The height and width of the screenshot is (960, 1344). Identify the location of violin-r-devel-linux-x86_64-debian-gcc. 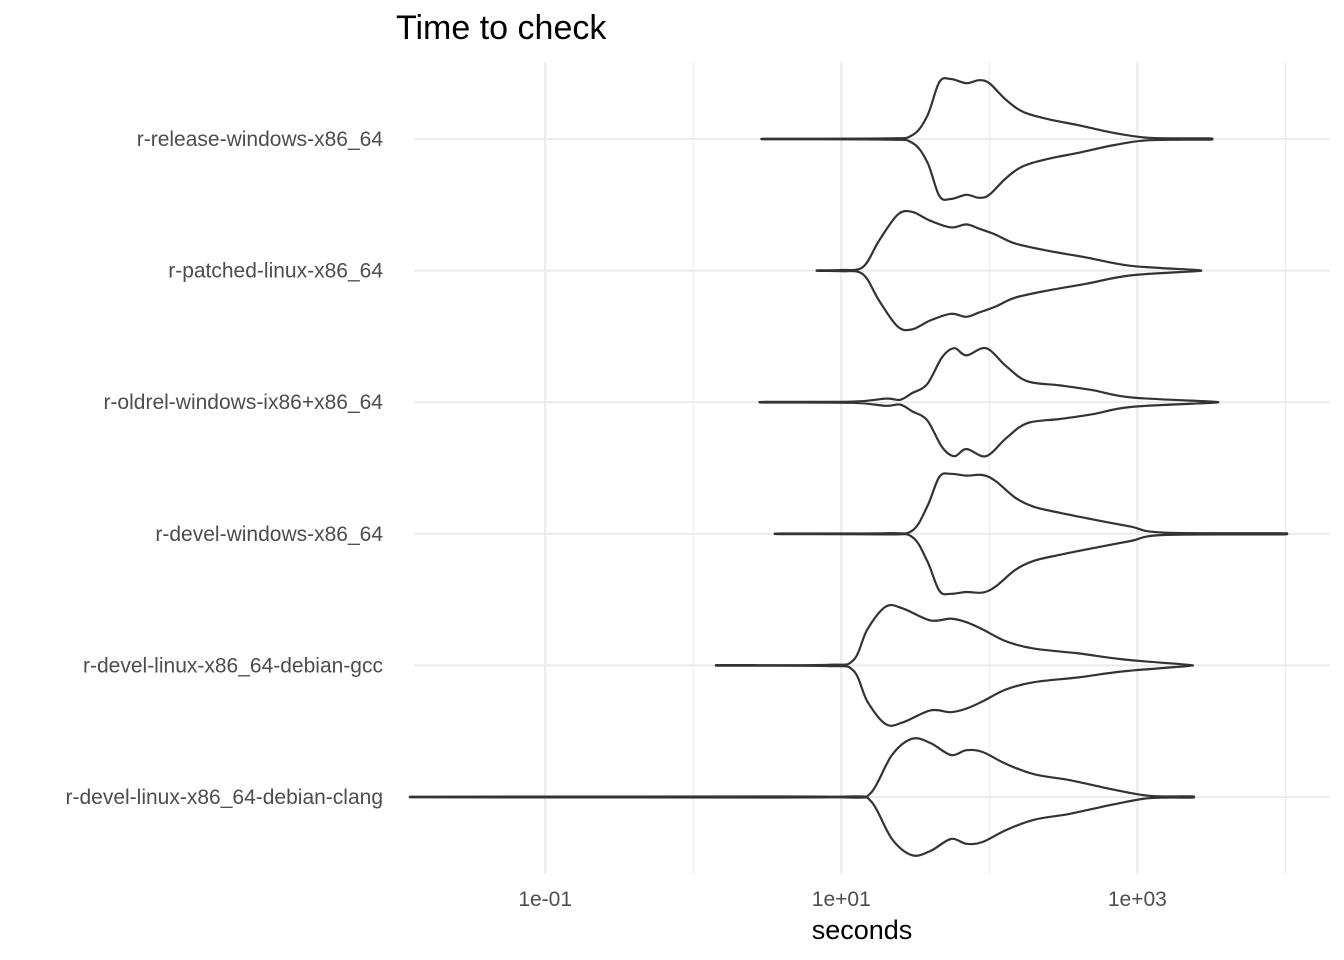
(954, 665).